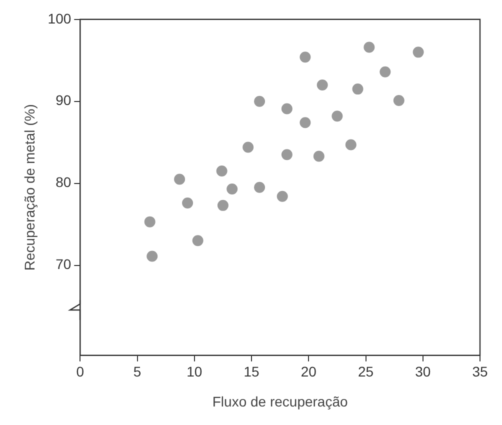 This screenshot has width=502, height=425. I want to click on y-tick-label: 70, so click(64, 264).